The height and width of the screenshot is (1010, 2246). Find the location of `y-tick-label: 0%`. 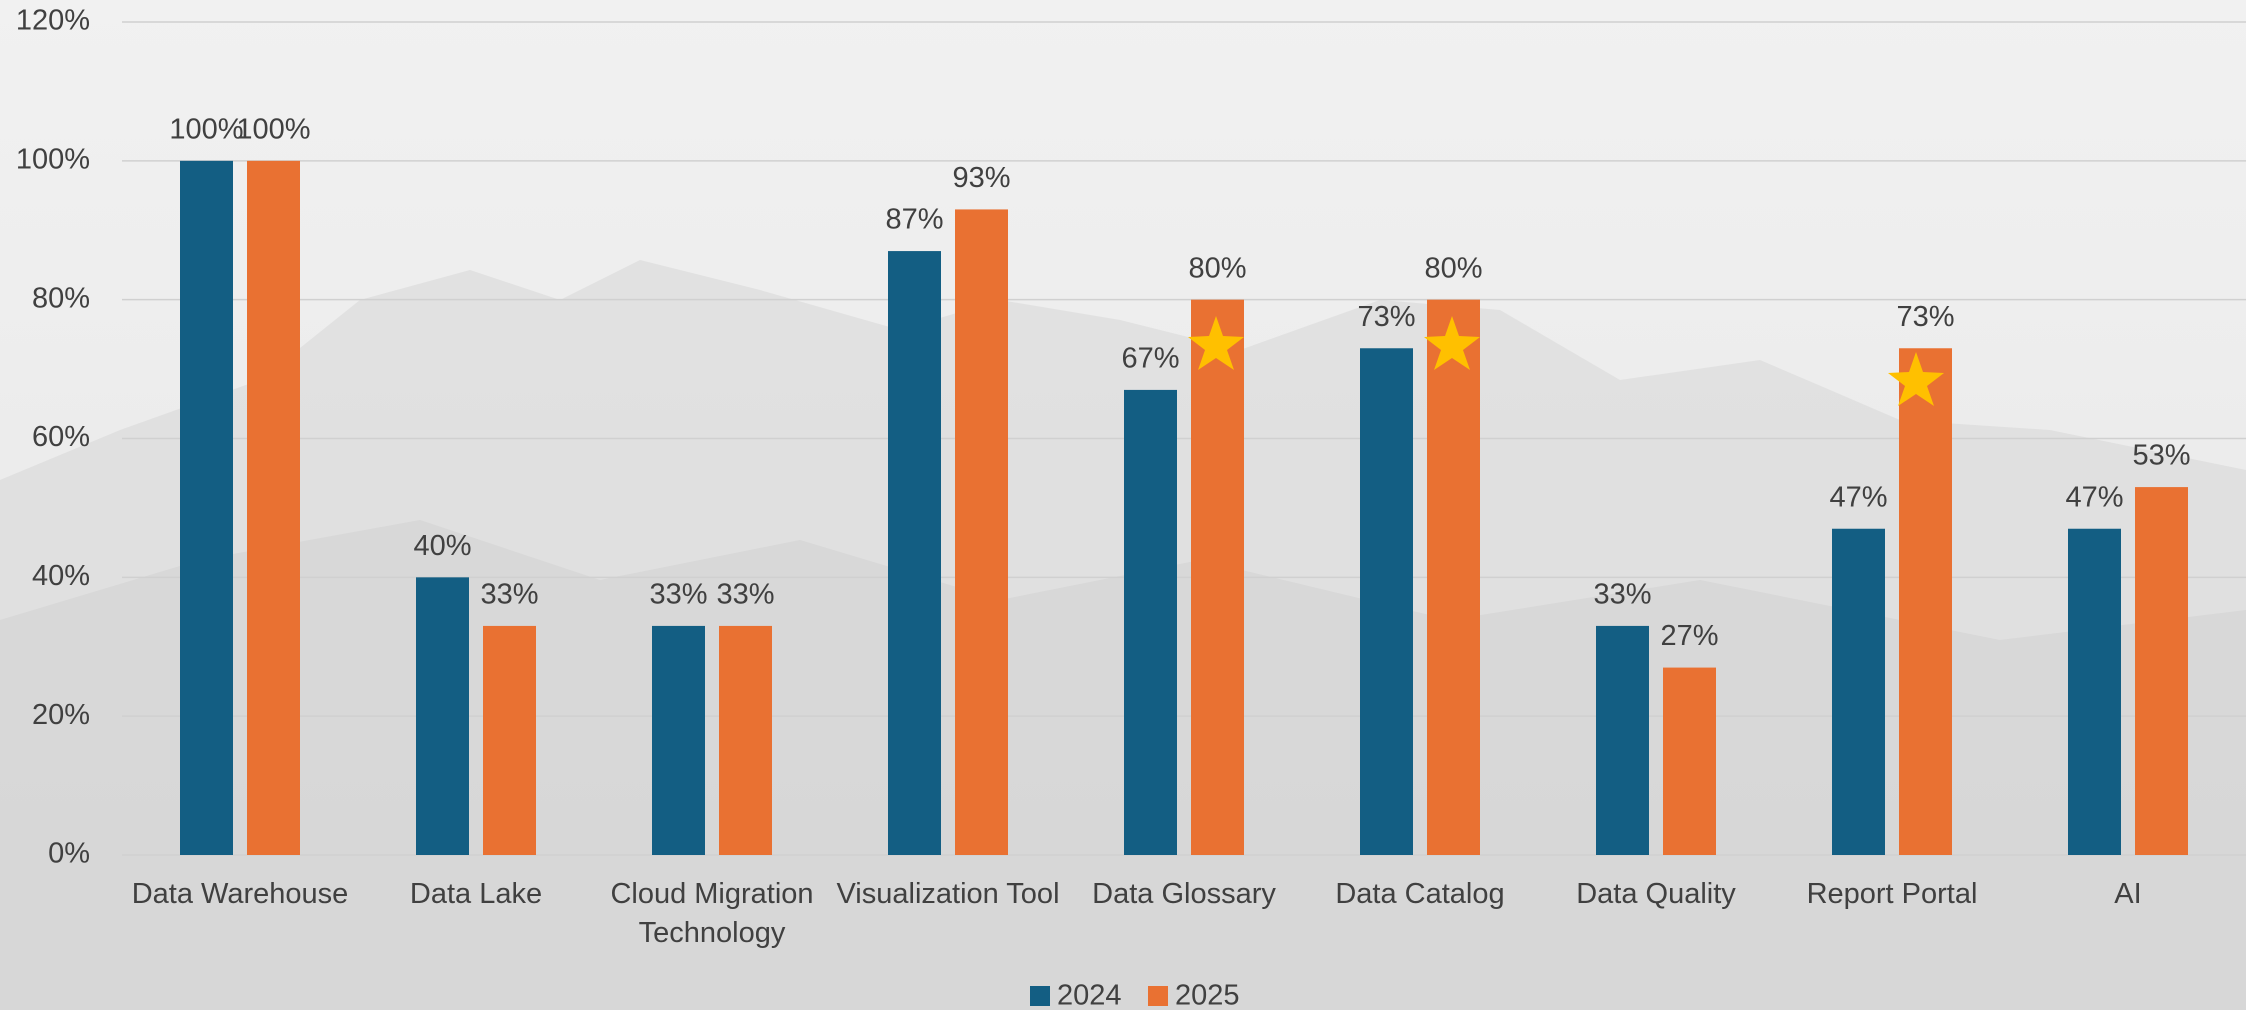

y-tick-label: 0% is located at coordinates (69, 854).